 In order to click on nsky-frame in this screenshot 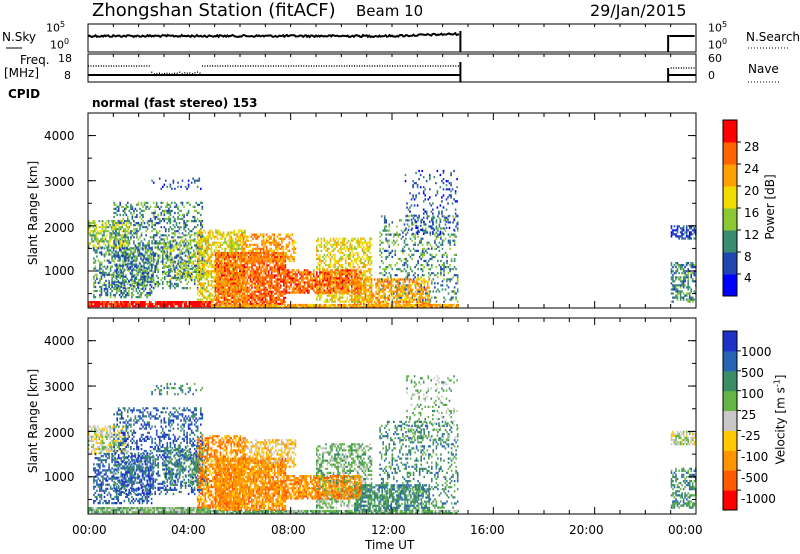, I will do `click(392, 38)`.